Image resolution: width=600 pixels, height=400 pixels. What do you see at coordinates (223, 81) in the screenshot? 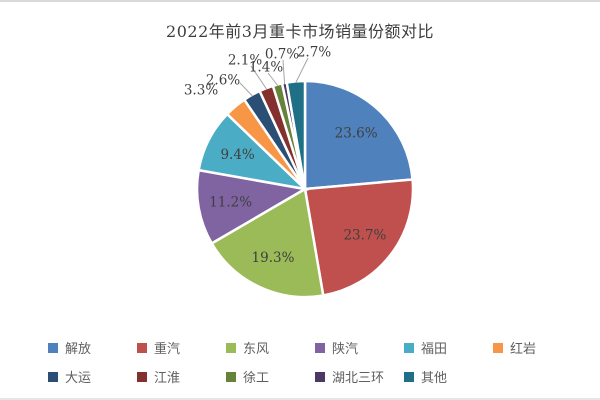
I see `slice-label-大运: 2.6%` at bounding box center [223, 81].